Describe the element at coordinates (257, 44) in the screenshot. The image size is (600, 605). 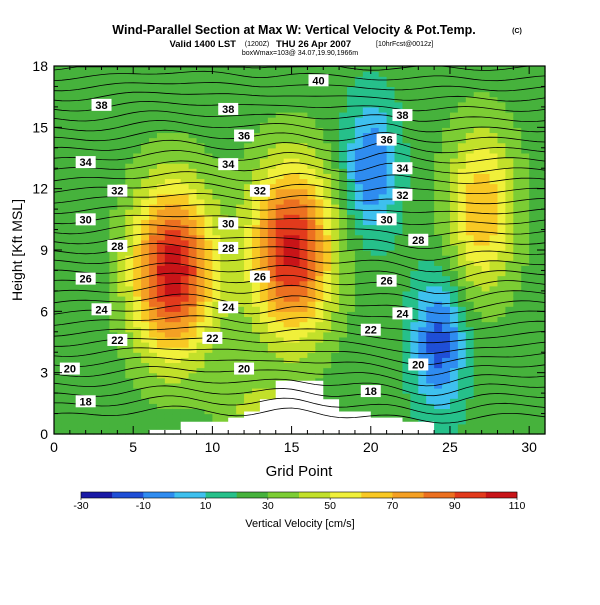
I see `subtitle-run: (1200Z)` at that location.